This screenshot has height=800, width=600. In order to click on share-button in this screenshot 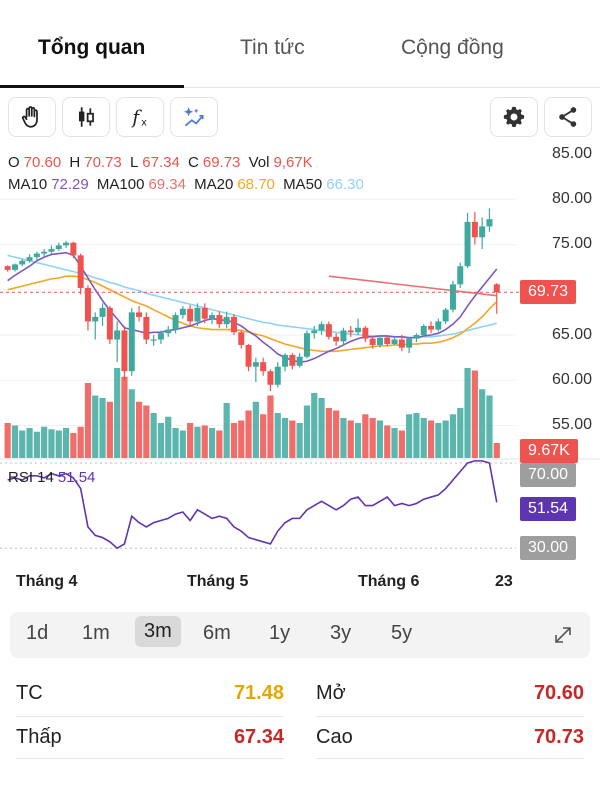, I will do `click(568, 117)`.